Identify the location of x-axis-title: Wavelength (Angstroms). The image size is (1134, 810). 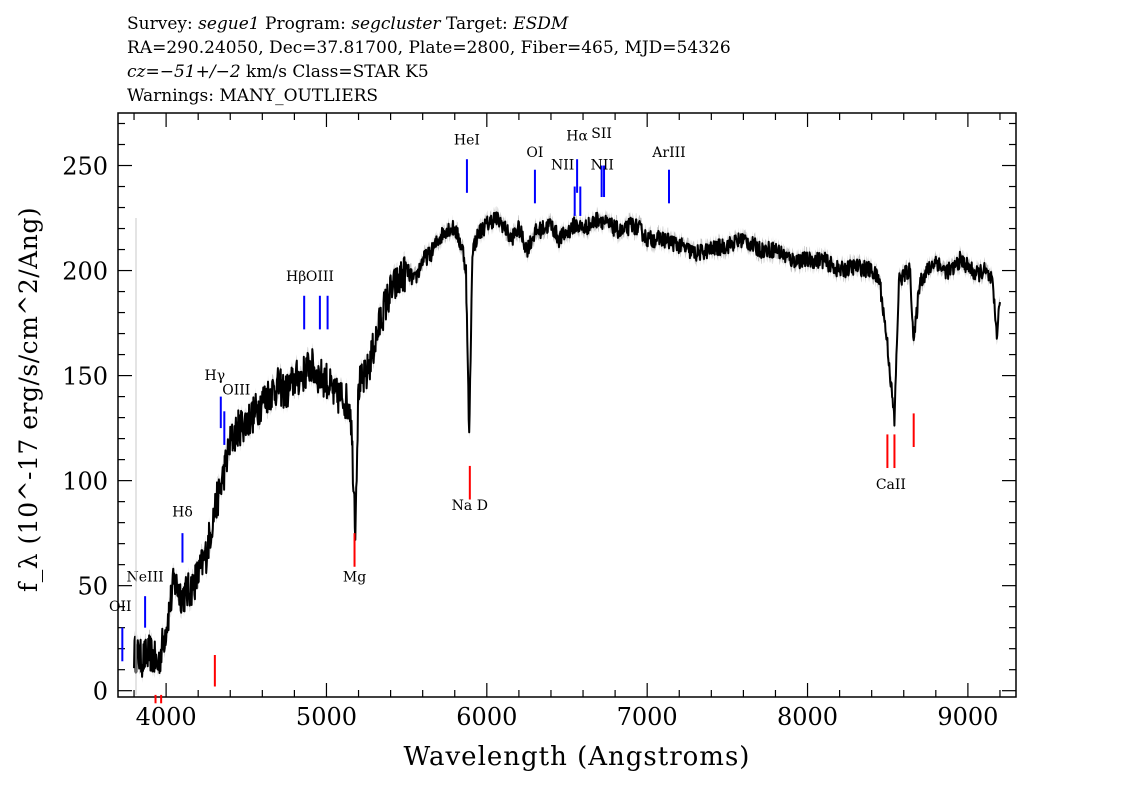
(577, 757).